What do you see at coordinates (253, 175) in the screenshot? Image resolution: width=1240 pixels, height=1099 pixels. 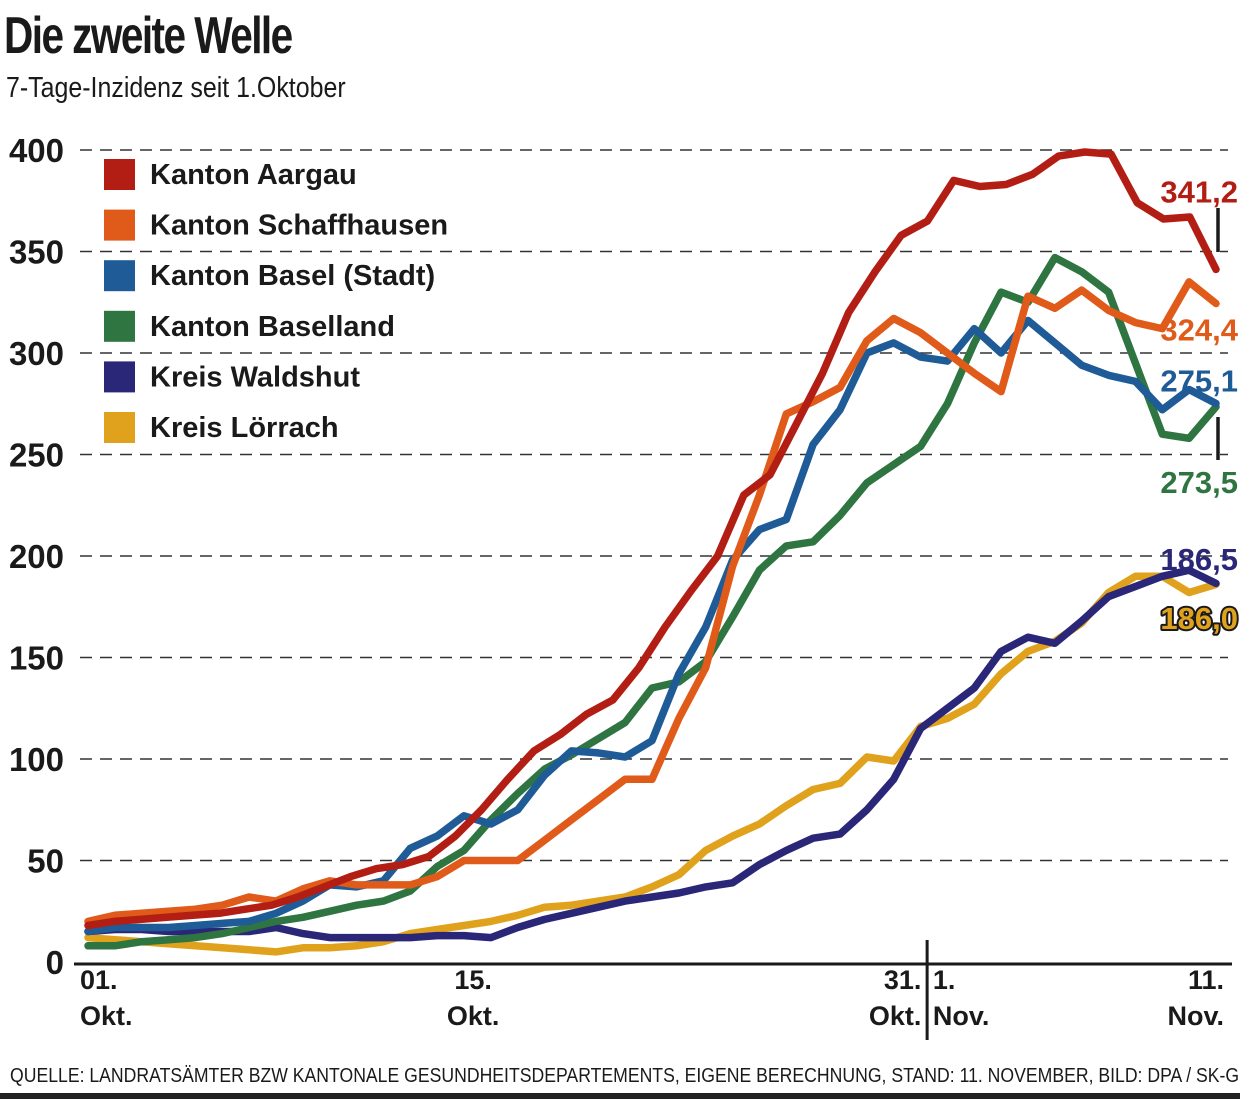 I see `legend-label: Kanton Aargau` at bounding box center [253, 175].